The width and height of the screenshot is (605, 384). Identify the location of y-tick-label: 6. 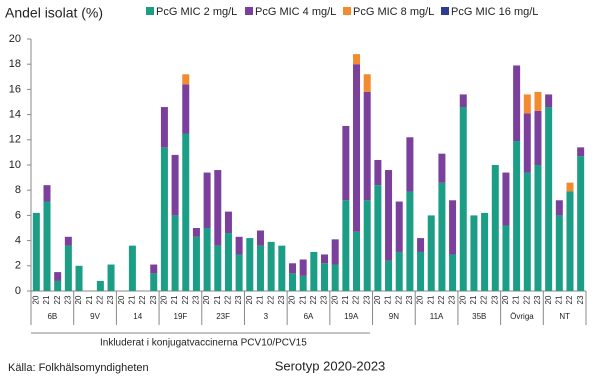
(18, 215).